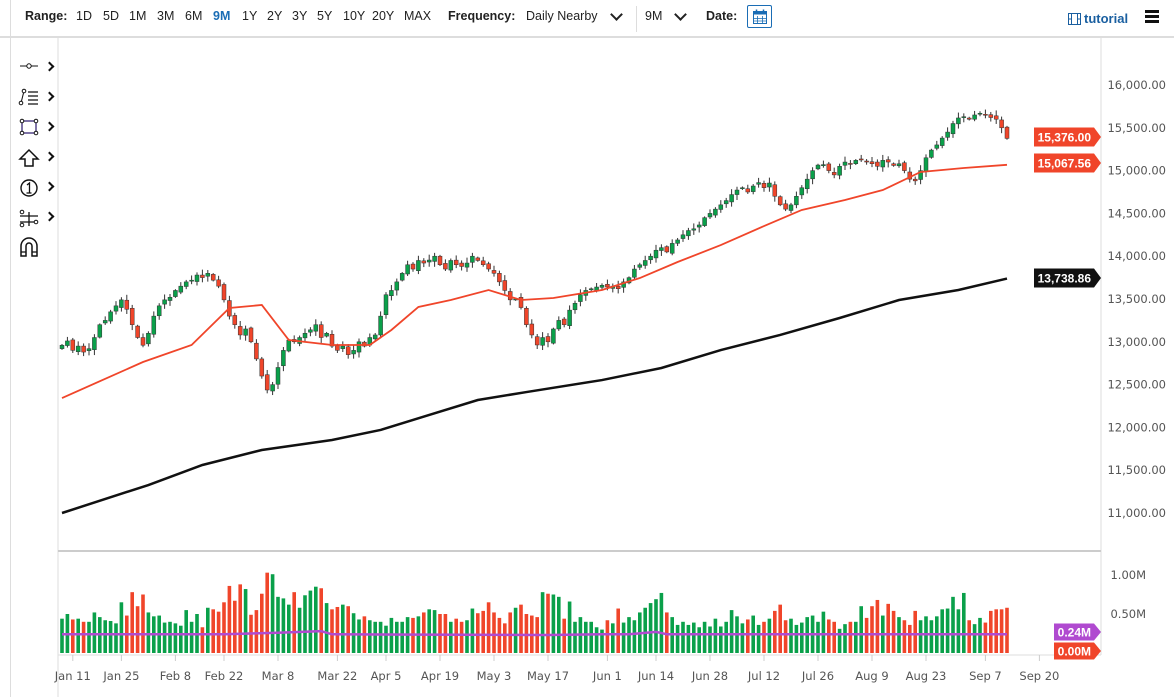 Image resolution: width=1174 pixels, height=697 pixels. I want to click on range-6m-button: 6M, so click(194, 16).